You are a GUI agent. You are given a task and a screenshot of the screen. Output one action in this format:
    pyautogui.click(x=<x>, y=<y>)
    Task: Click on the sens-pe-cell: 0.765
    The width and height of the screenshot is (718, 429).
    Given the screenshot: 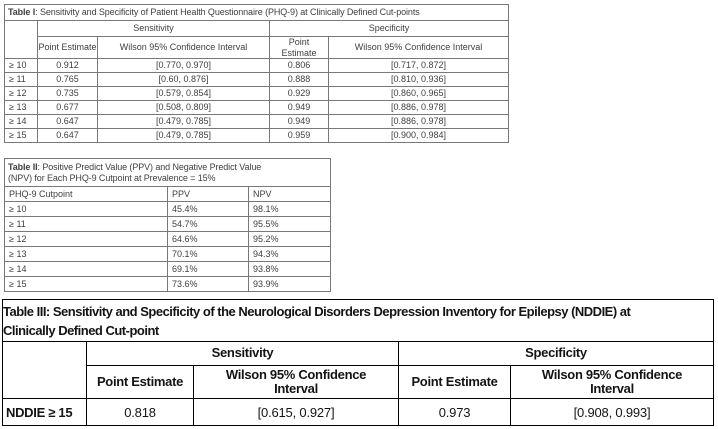 What is the action you would take?
    pyautogui.click(x=67, y=80)
    